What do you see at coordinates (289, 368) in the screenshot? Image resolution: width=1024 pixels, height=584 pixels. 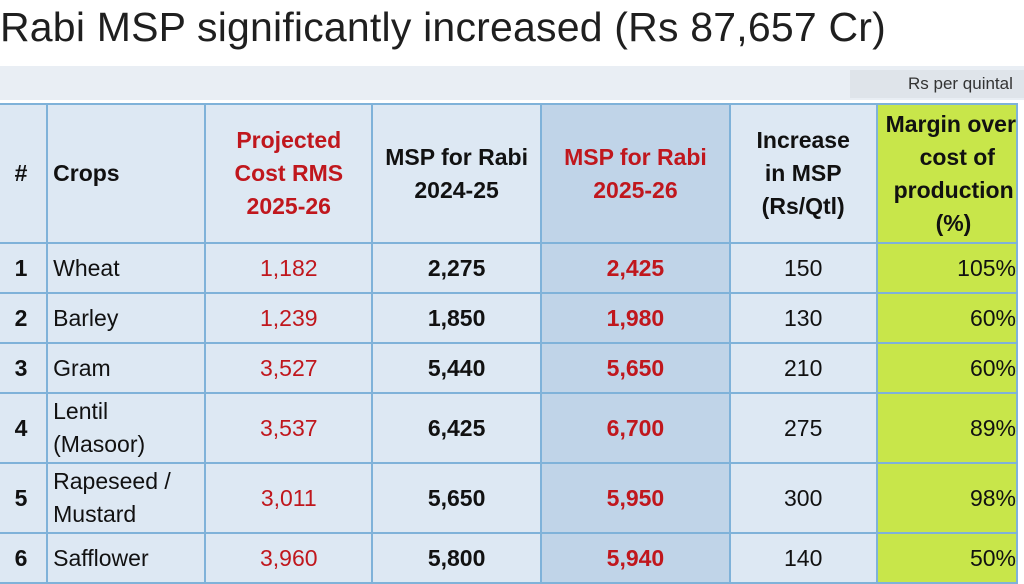 I see `projected-cost-cell: 3,527` at bounding box center [289, 368].